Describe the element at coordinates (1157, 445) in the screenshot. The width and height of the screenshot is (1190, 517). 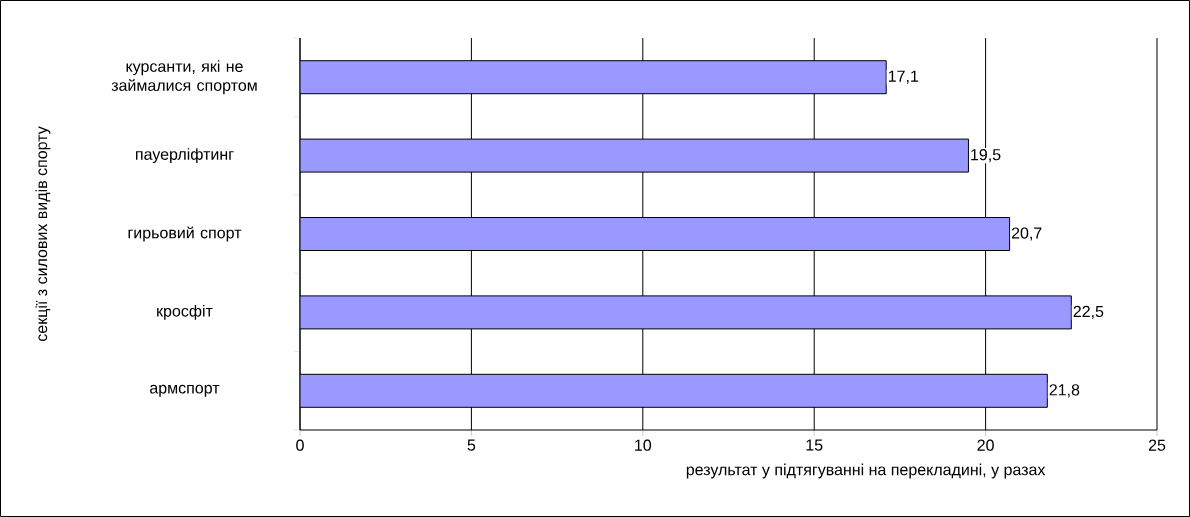
I see `x-tick-label: 25` at that location.